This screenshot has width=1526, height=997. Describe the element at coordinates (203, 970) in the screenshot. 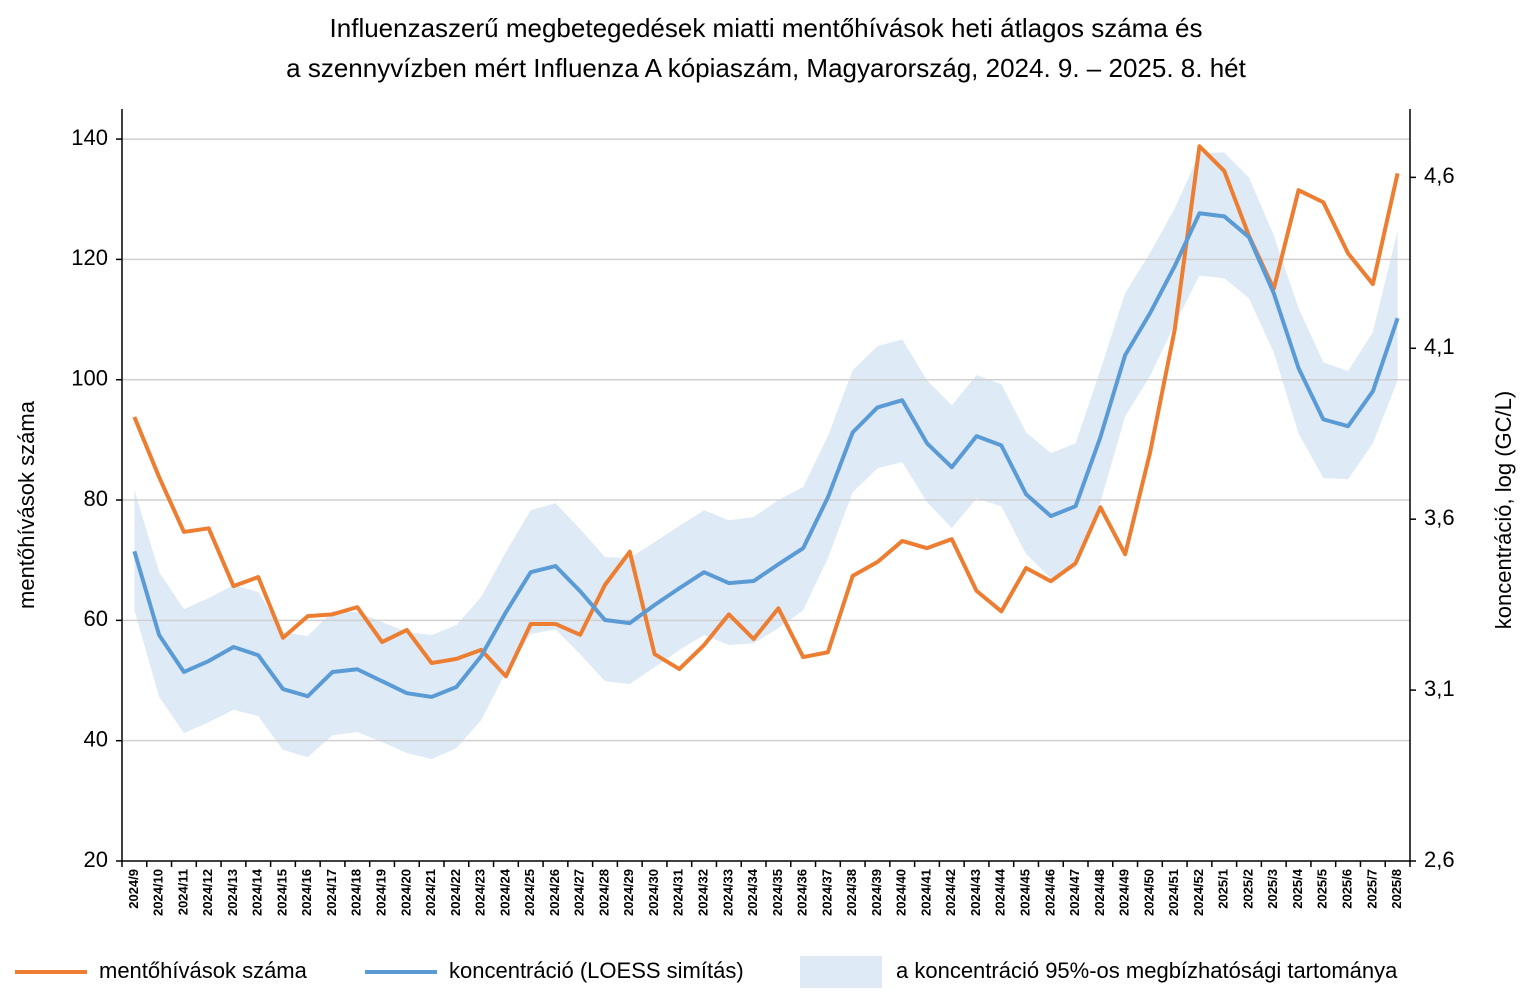

I see `legend-label: mentőhívások száma` at that location.